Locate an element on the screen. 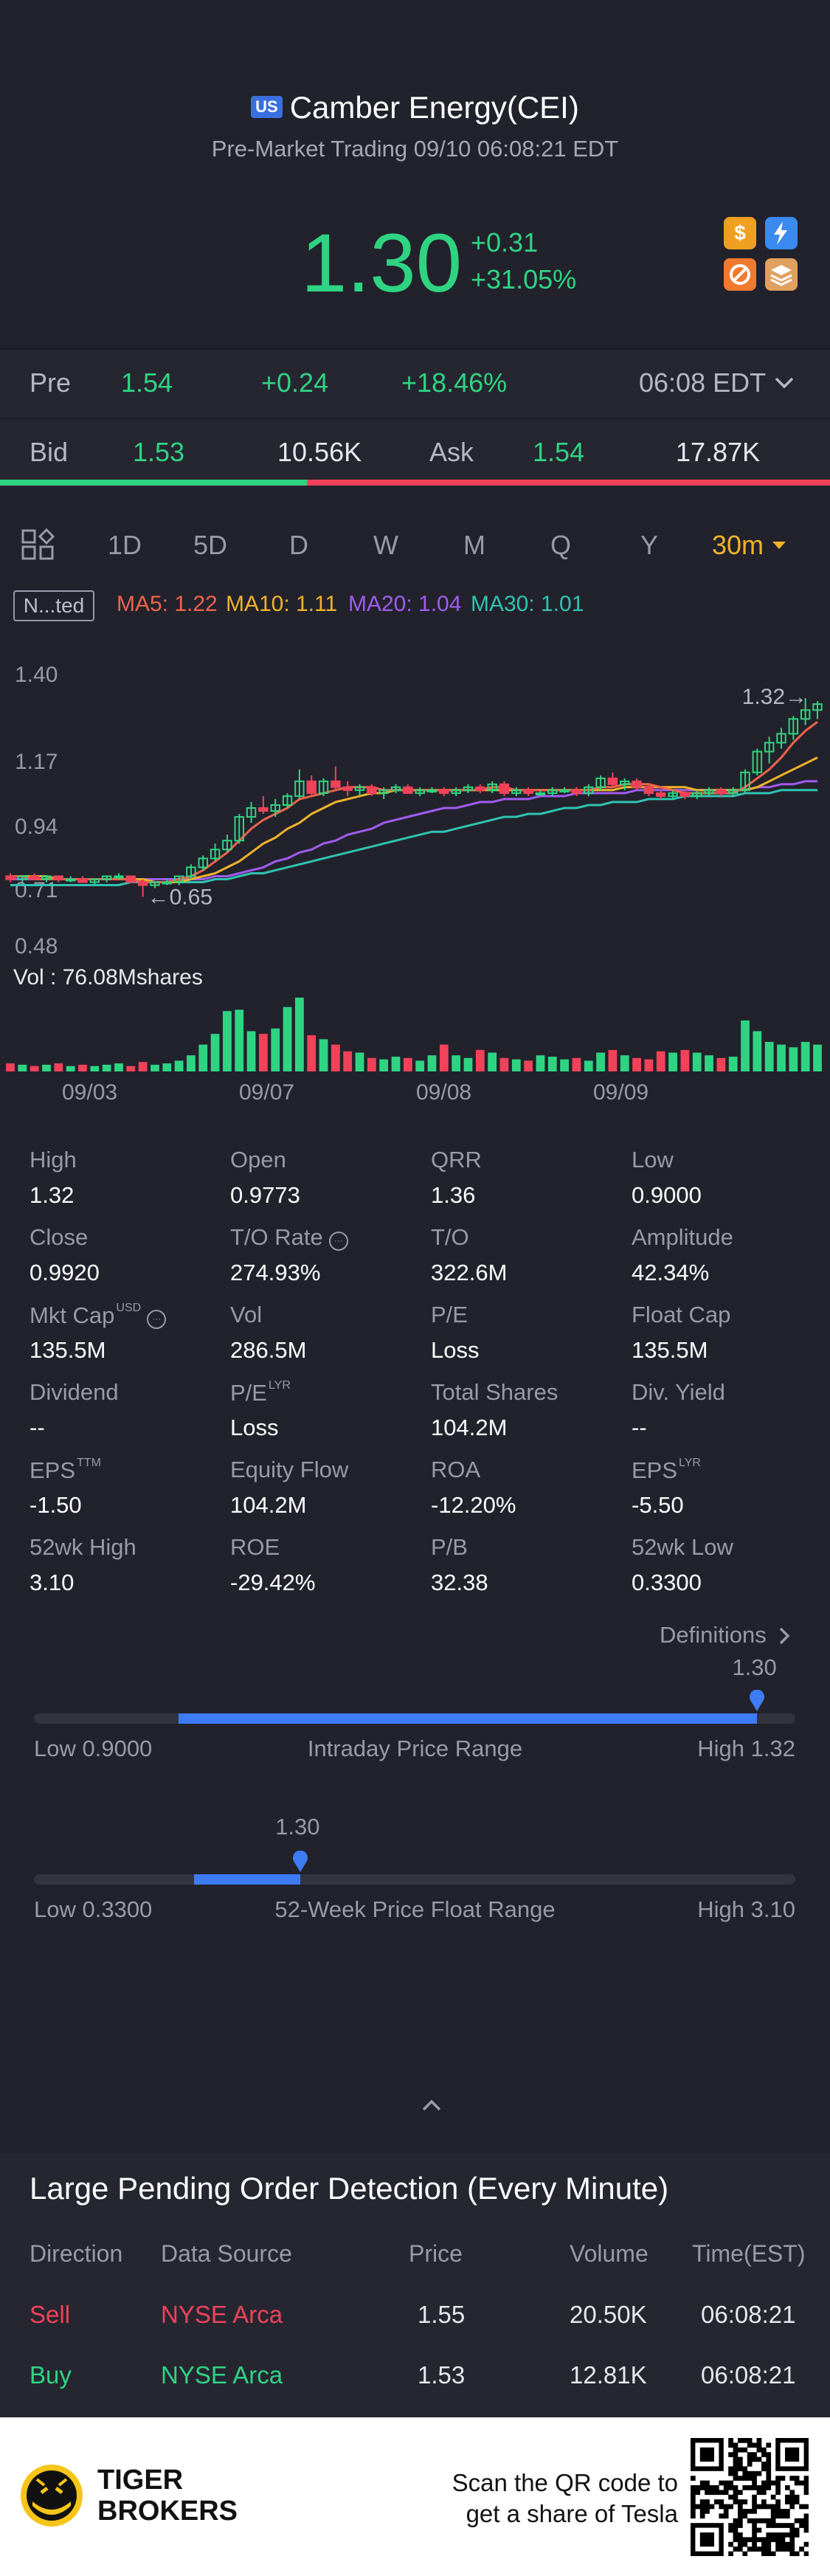 The height and width of the screenshot is (2576, 830). col-data-source: Data Source is located at coordinates (226, 2253).